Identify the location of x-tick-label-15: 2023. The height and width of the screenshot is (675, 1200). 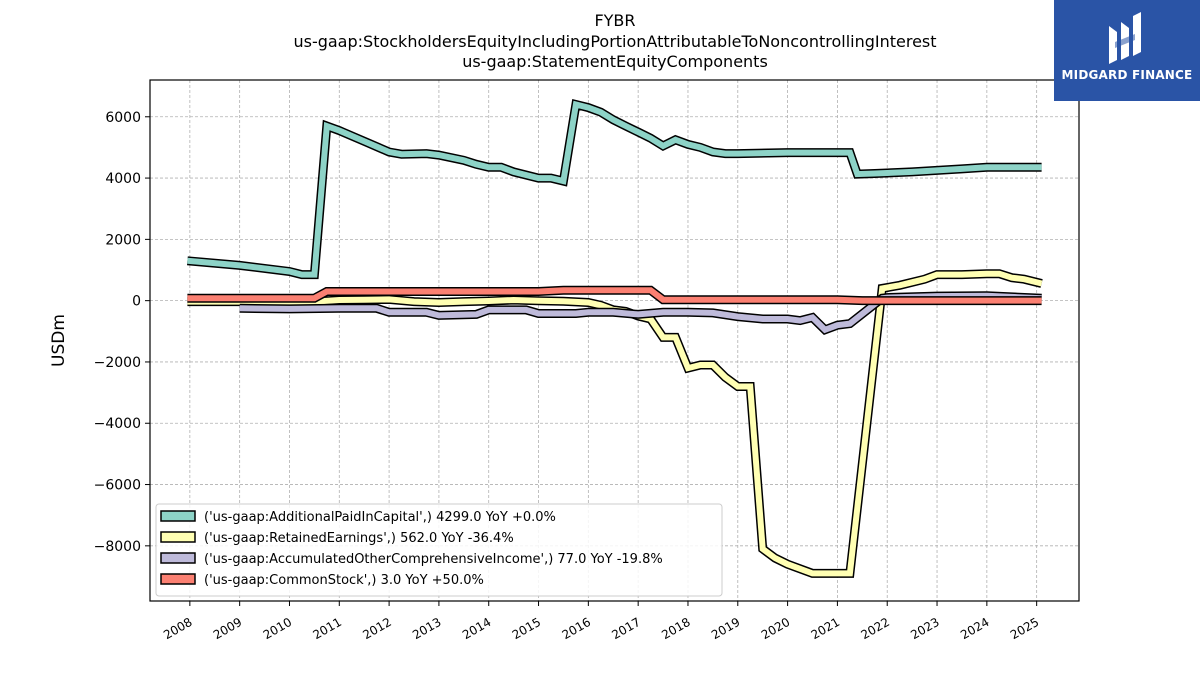
(924, 628).